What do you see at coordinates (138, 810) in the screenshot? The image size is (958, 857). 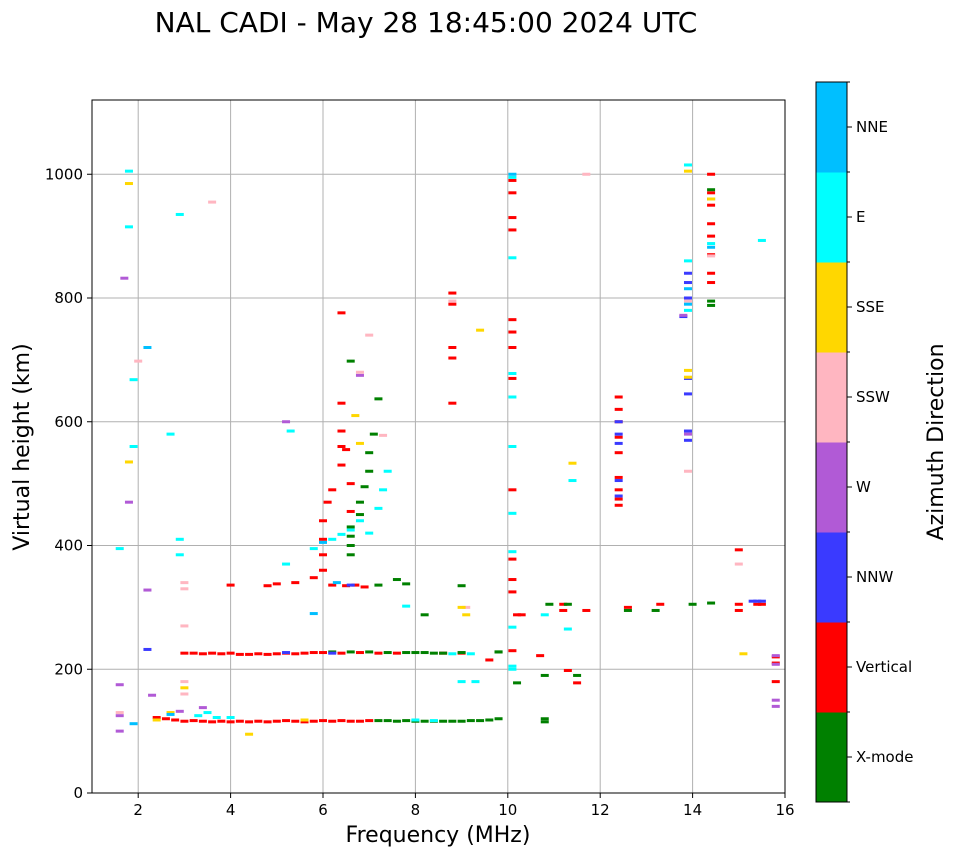 I see `x-tick-label: 2` at bounding box center [138, 810].